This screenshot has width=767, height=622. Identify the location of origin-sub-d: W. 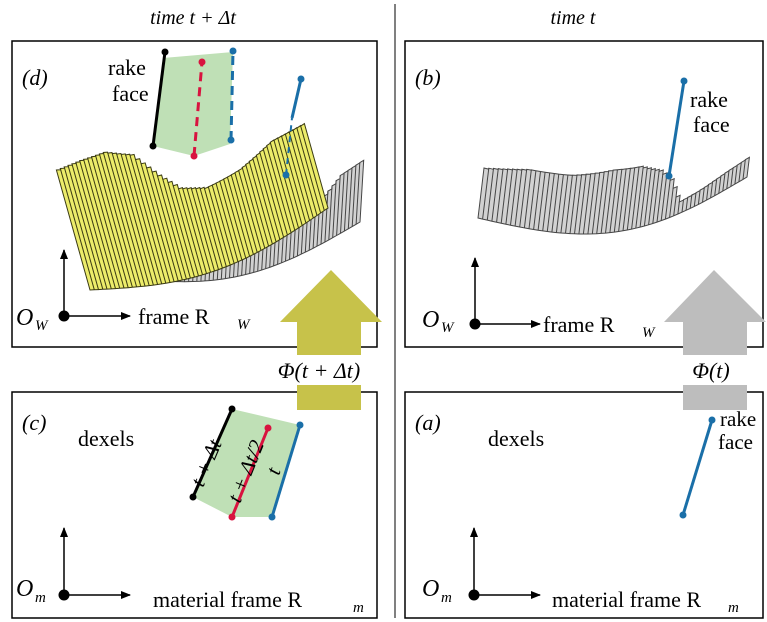
(42, 326).